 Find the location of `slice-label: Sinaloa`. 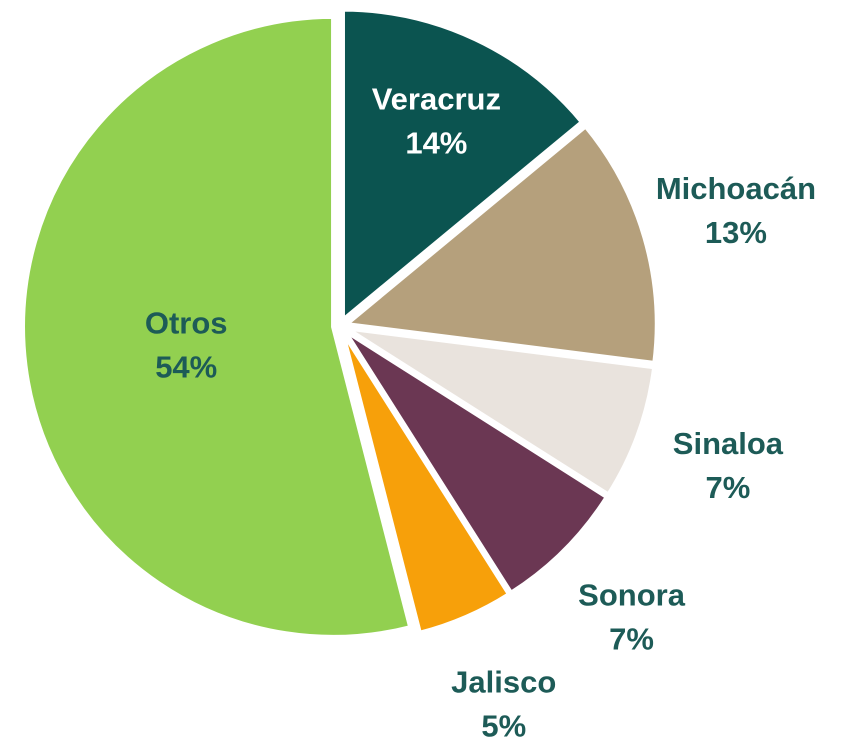

slice-label: Sinaloa is located at coordinates (728, 443).